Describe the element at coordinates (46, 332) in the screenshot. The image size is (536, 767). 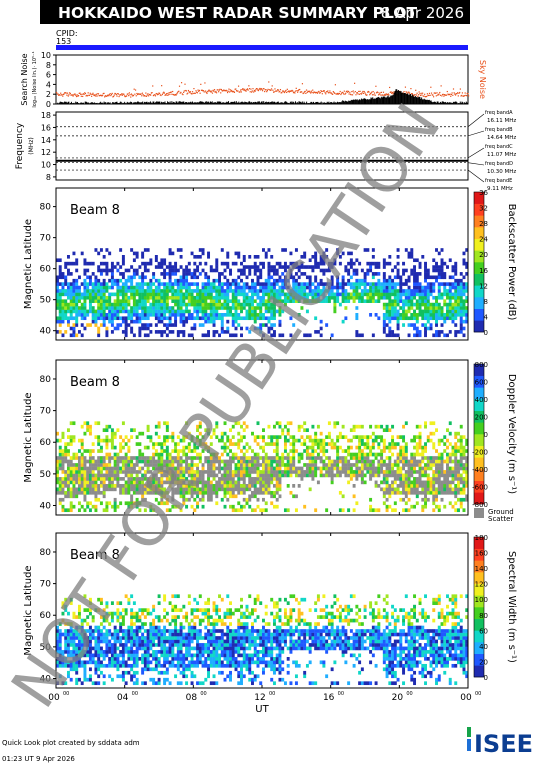
I see `power-ytick-label: 40` at that location.